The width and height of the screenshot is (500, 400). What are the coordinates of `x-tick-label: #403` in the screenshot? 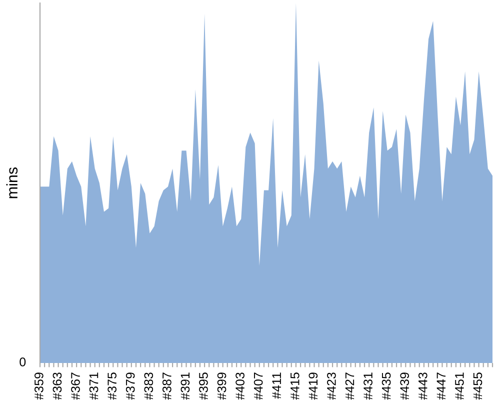 It's located at (240, 386).